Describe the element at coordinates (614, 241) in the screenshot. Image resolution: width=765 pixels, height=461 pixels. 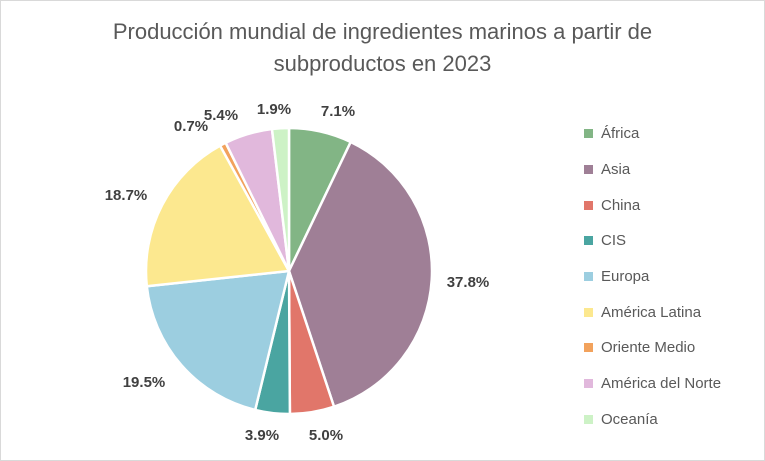
I see `legend-label: CIS` at that location.